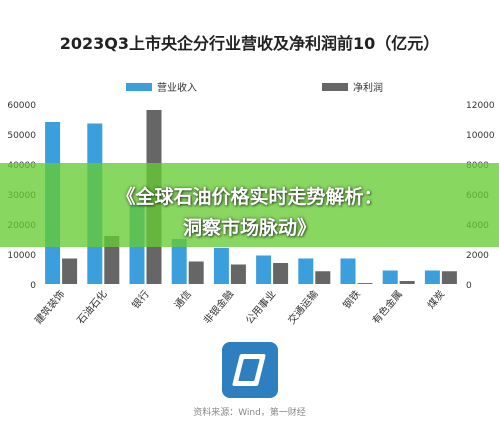  What do you see at coordinates (387, 307) in the screenshot?
I see `x-tick-label: 有色金属` at bounding box center [387, 307].